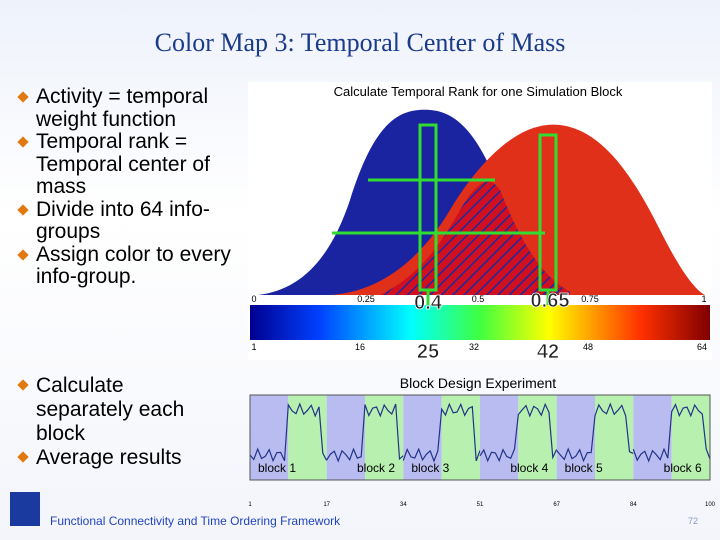 The width and height of the screenshot is (720, 540). Describe the element at coordinates (478, 299) in the screenshot. I see `scale-top-label: 0.5` at that location.